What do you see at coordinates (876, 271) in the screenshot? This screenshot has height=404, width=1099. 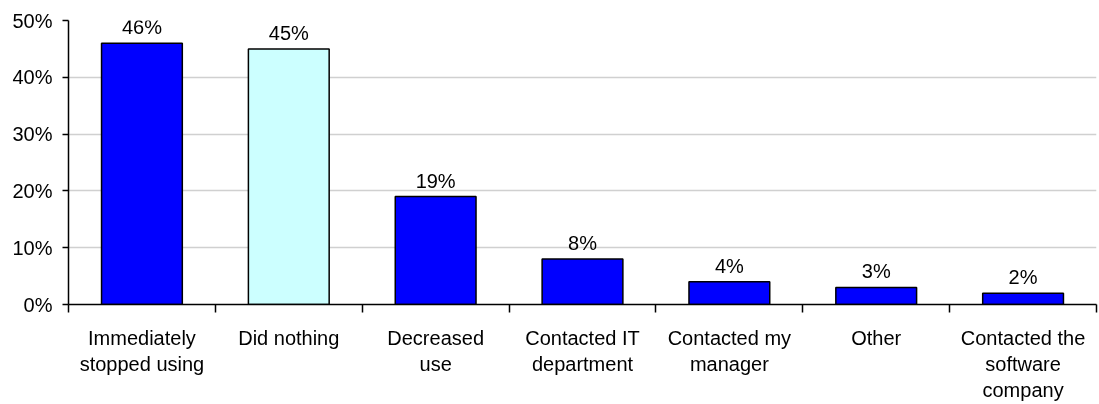 I see `data-label: 3%` at bounding box center [876, 271].